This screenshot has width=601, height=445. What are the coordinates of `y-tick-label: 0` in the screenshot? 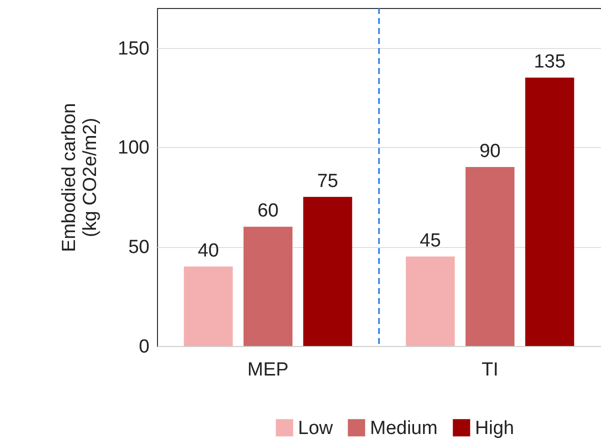 It's located at (144, 347).